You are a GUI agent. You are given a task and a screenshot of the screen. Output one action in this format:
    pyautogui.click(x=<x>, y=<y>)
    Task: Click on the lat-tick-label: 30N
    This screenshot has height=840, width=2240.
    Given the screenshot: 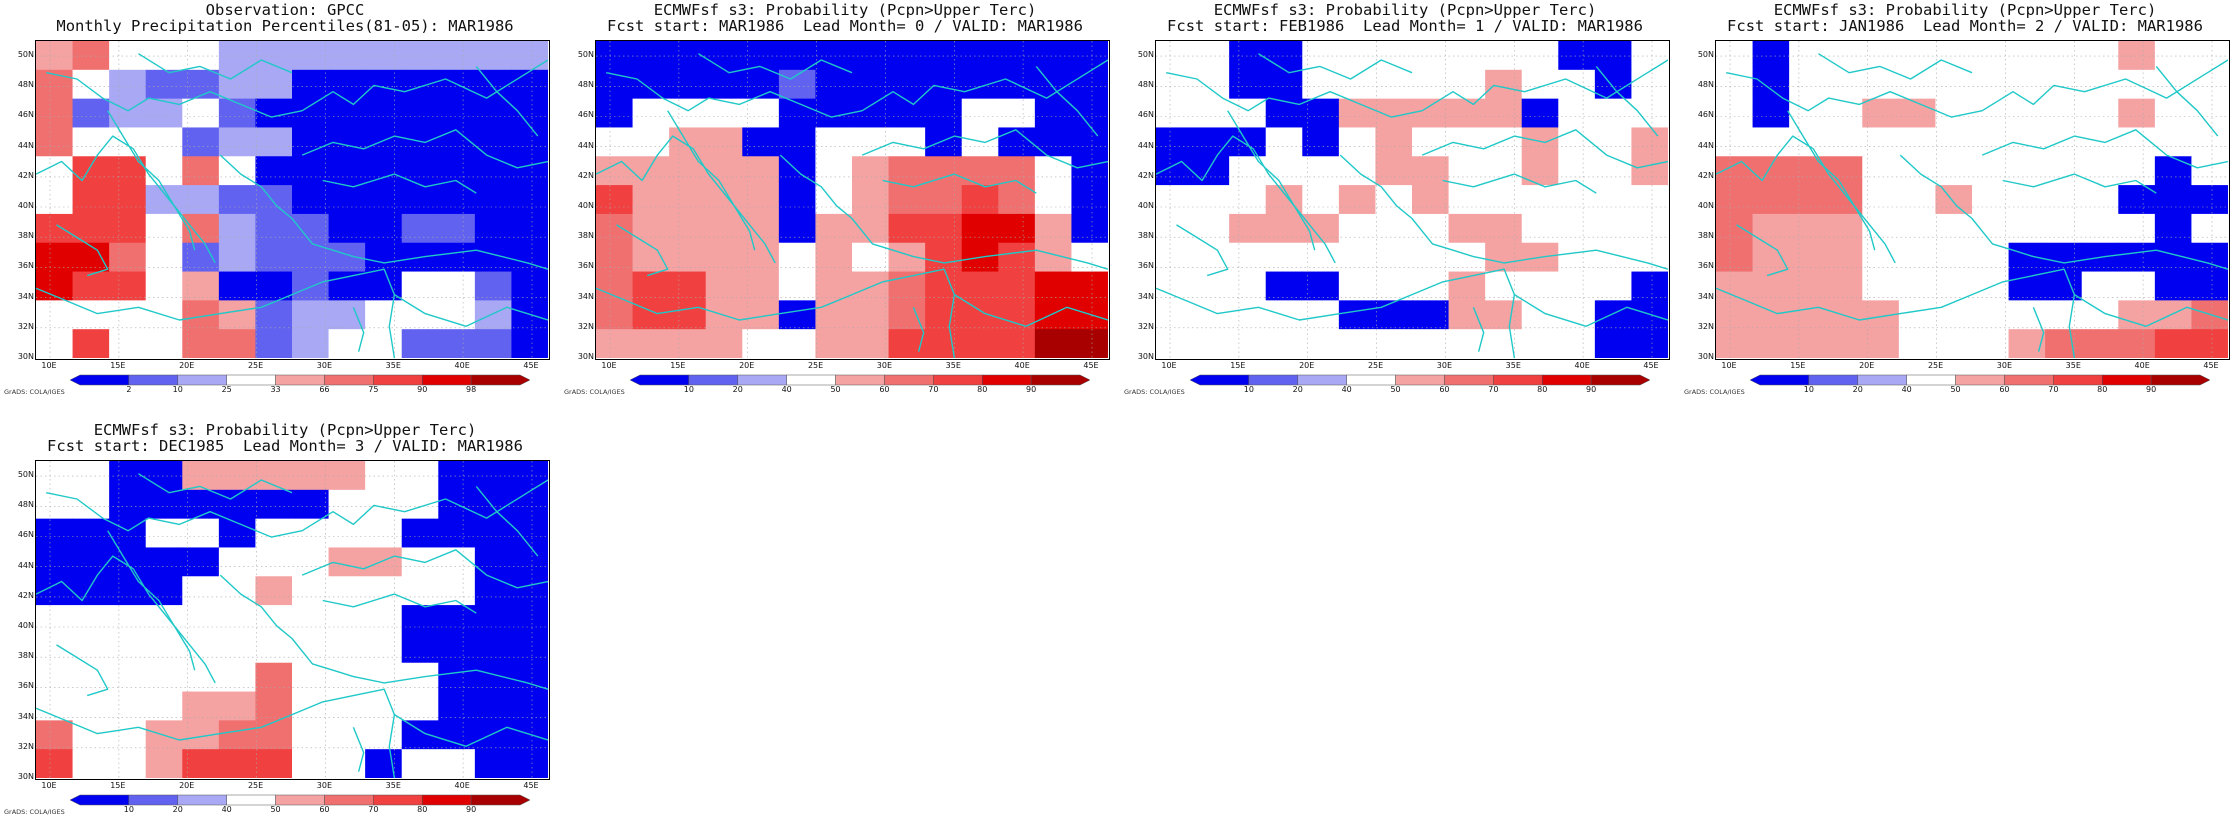 What is the action you would take?
    pyautogui.click(x=585, y=356)
    